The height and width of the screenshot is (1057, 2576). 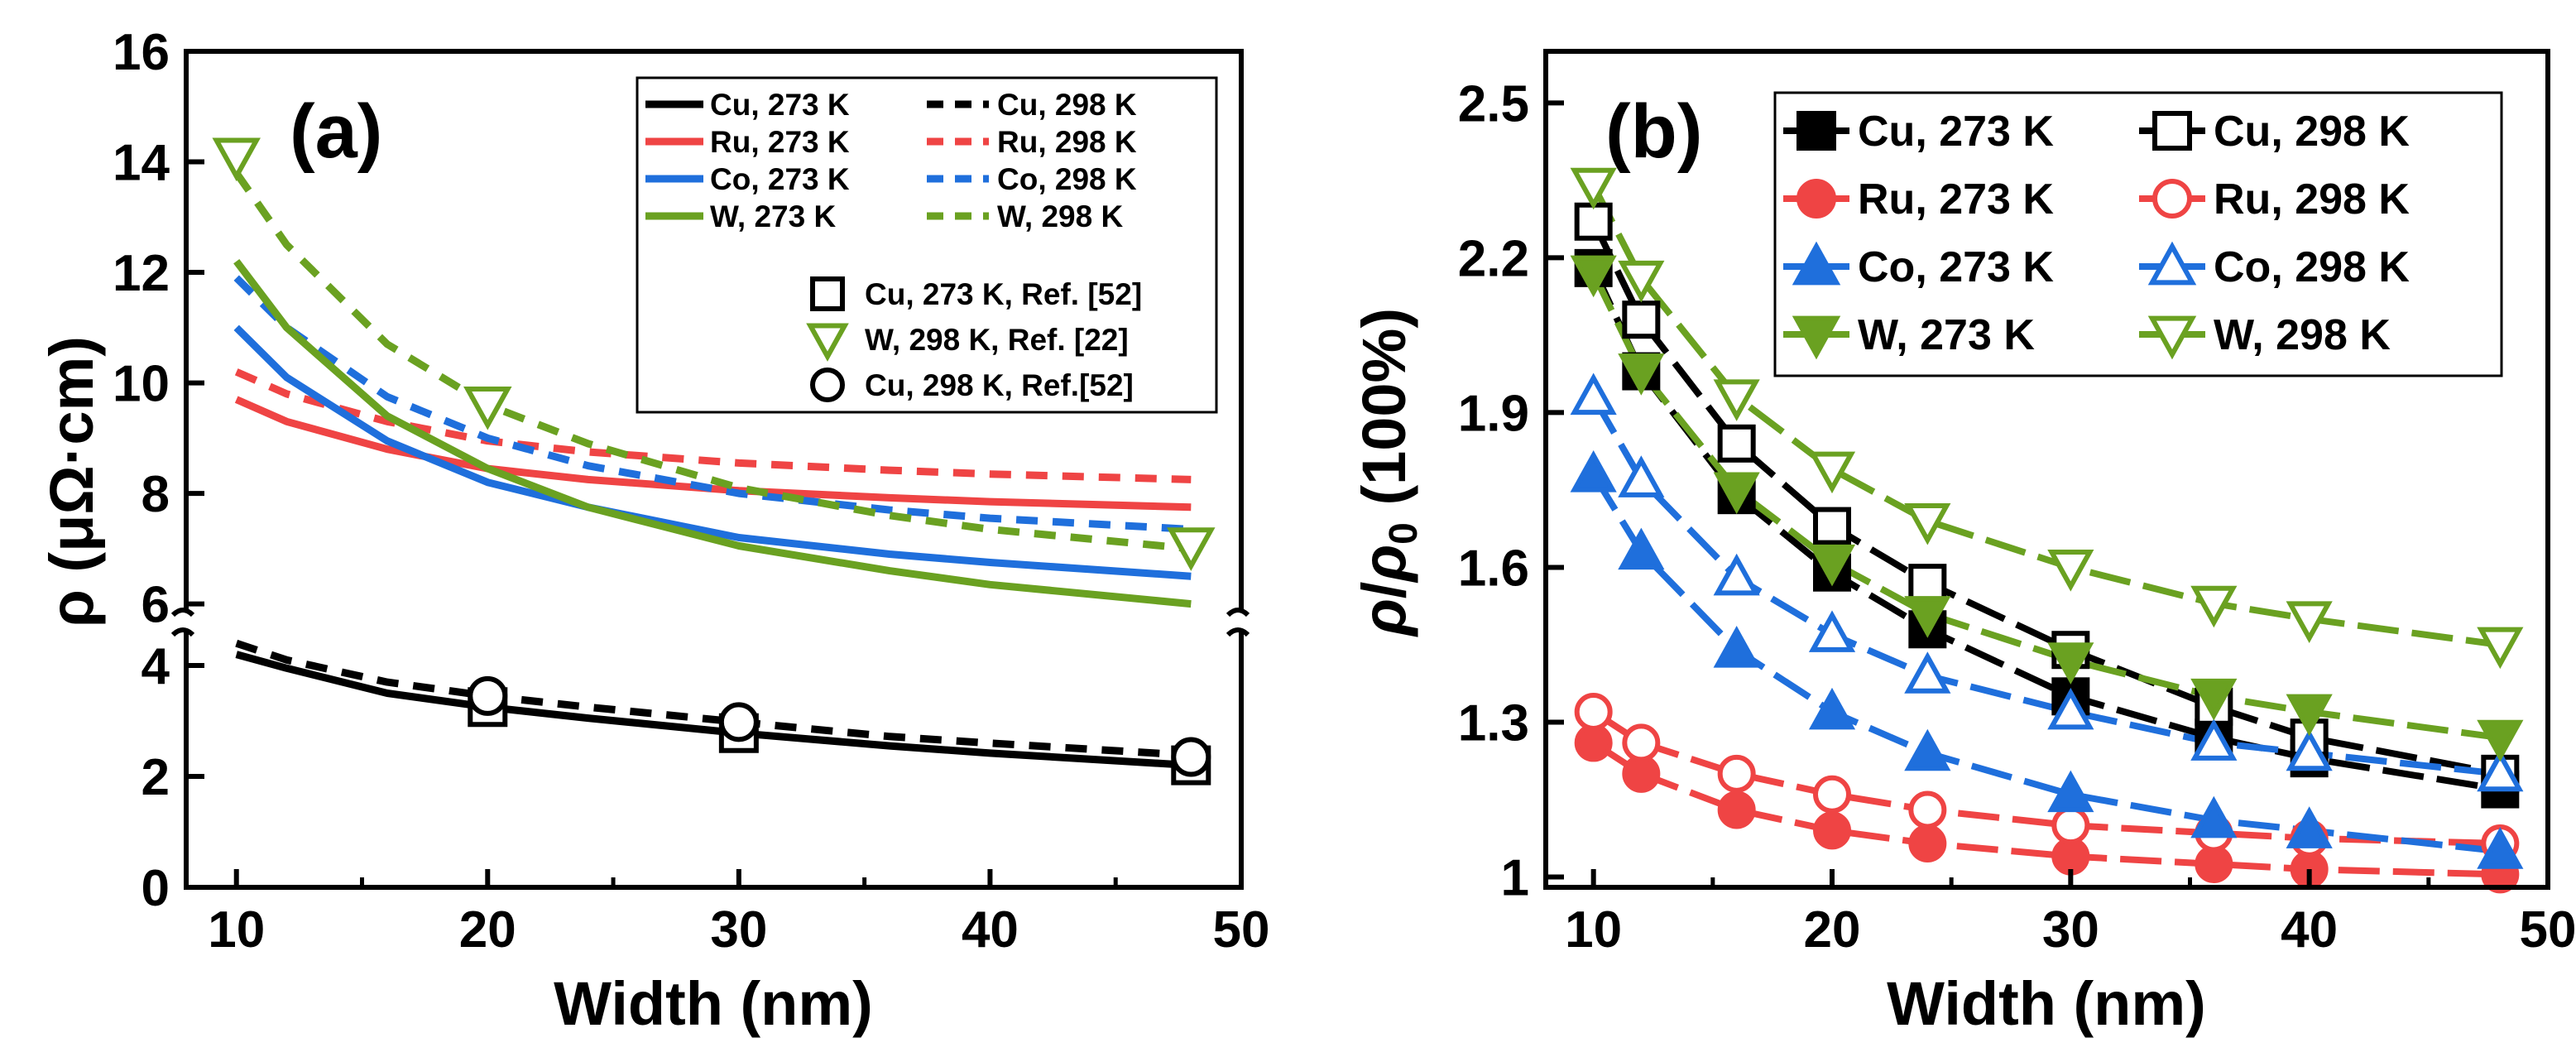 What do you see at coordinates (336, 132) in the screenshot?
I see `panel-a-label: (a)` at bounding box center [336, 132].